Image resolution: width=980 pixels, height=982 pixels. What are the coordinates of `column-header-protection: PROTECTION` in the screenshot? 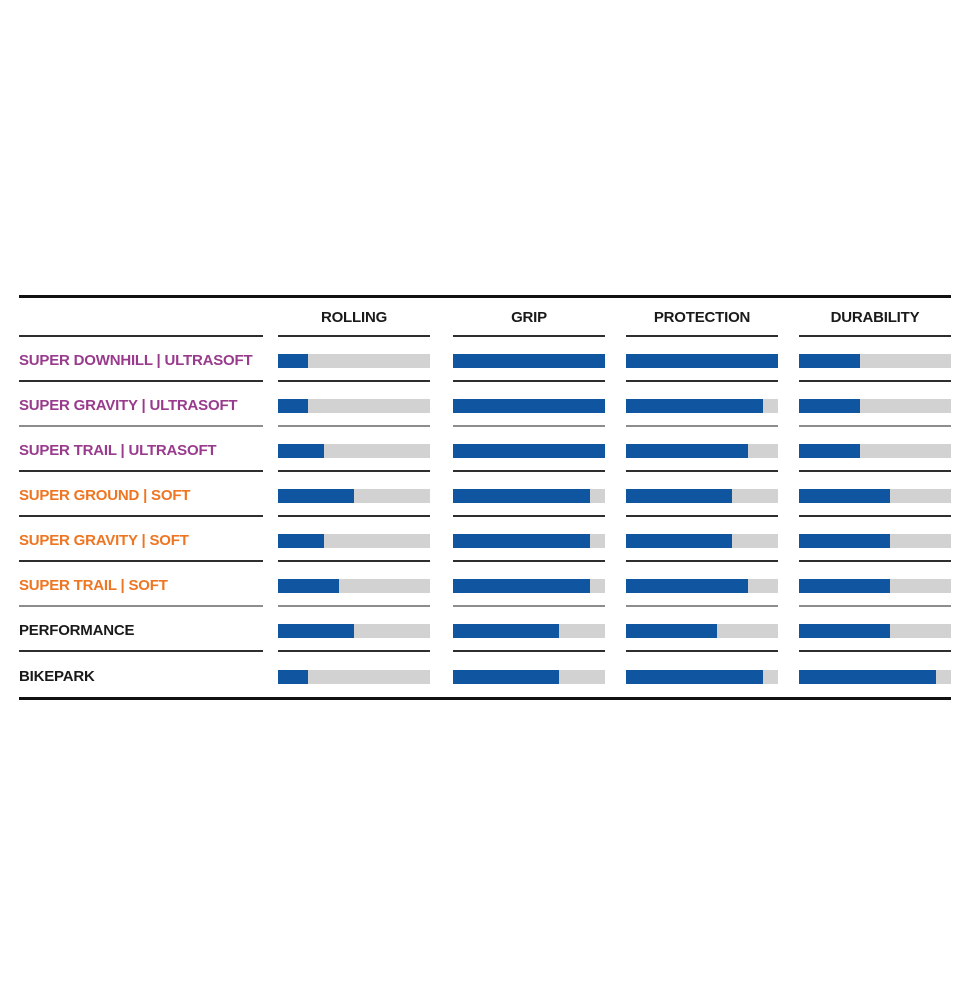 It's located at (702, 317).